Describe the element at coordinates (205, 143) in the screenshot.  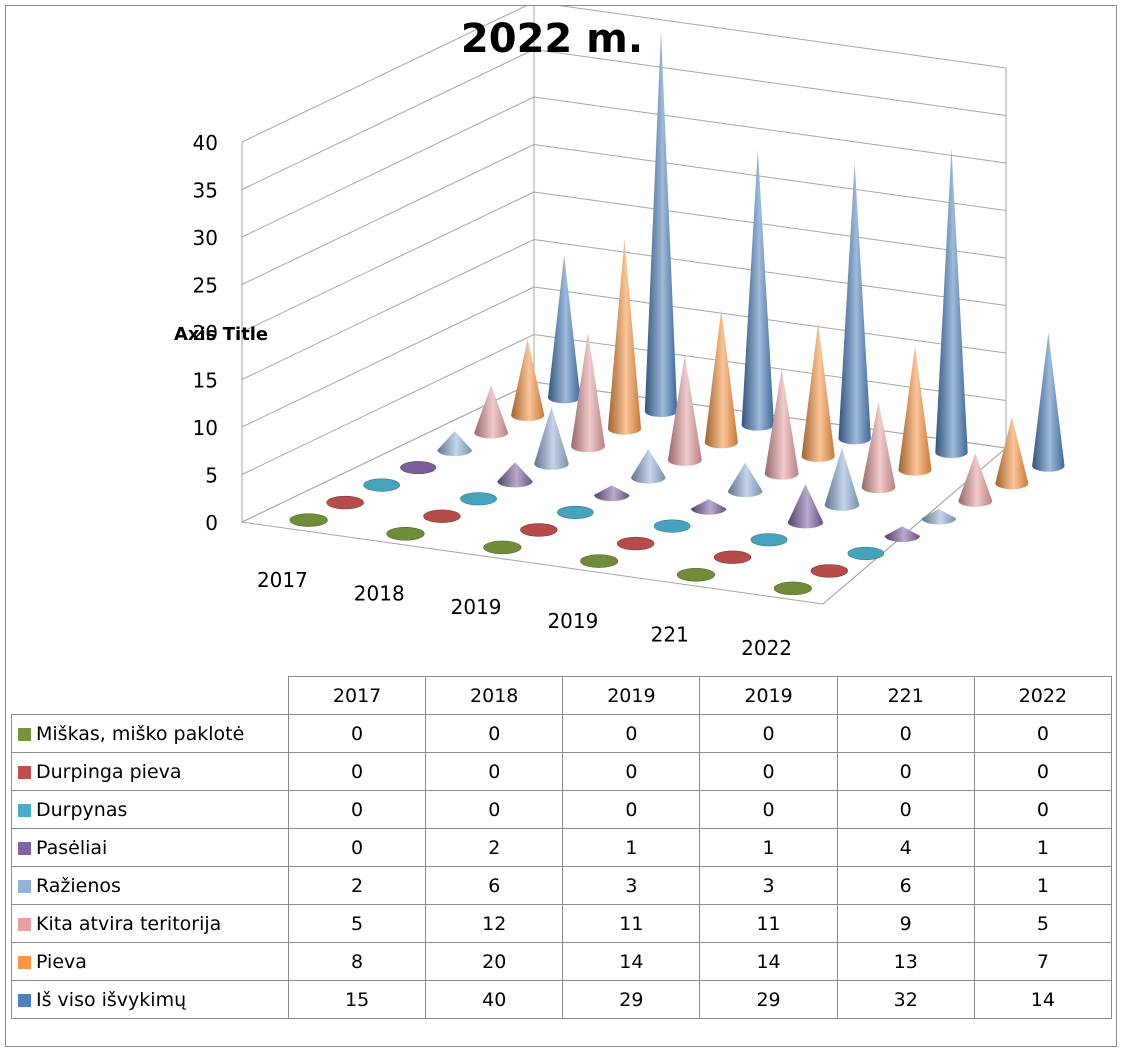
I see `y-tick-label: 40` at that location.